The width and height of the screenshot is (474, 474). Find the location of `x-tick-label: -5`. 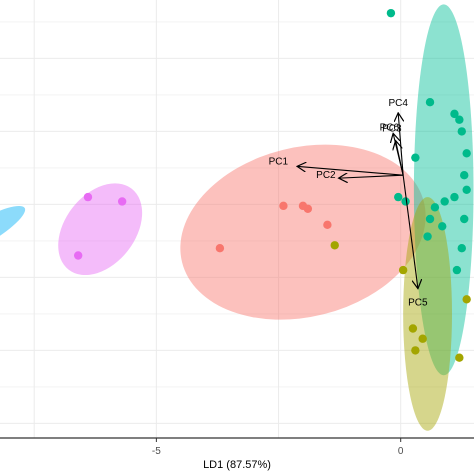

x-tick-label: -5 is located at coordinates (156, 451).